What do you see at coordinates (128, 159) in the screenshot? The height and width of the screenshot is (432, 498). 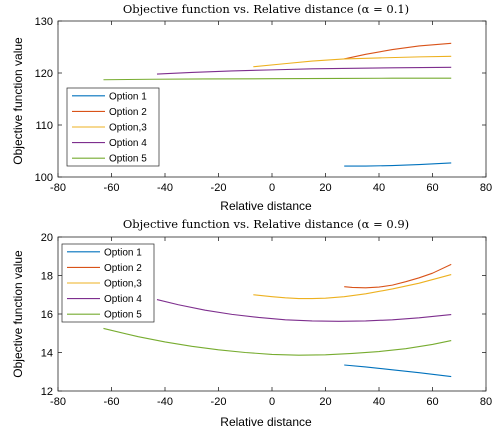 I see `chart-1-legend-label-5: Option 5` at bounding box center [128, 159].